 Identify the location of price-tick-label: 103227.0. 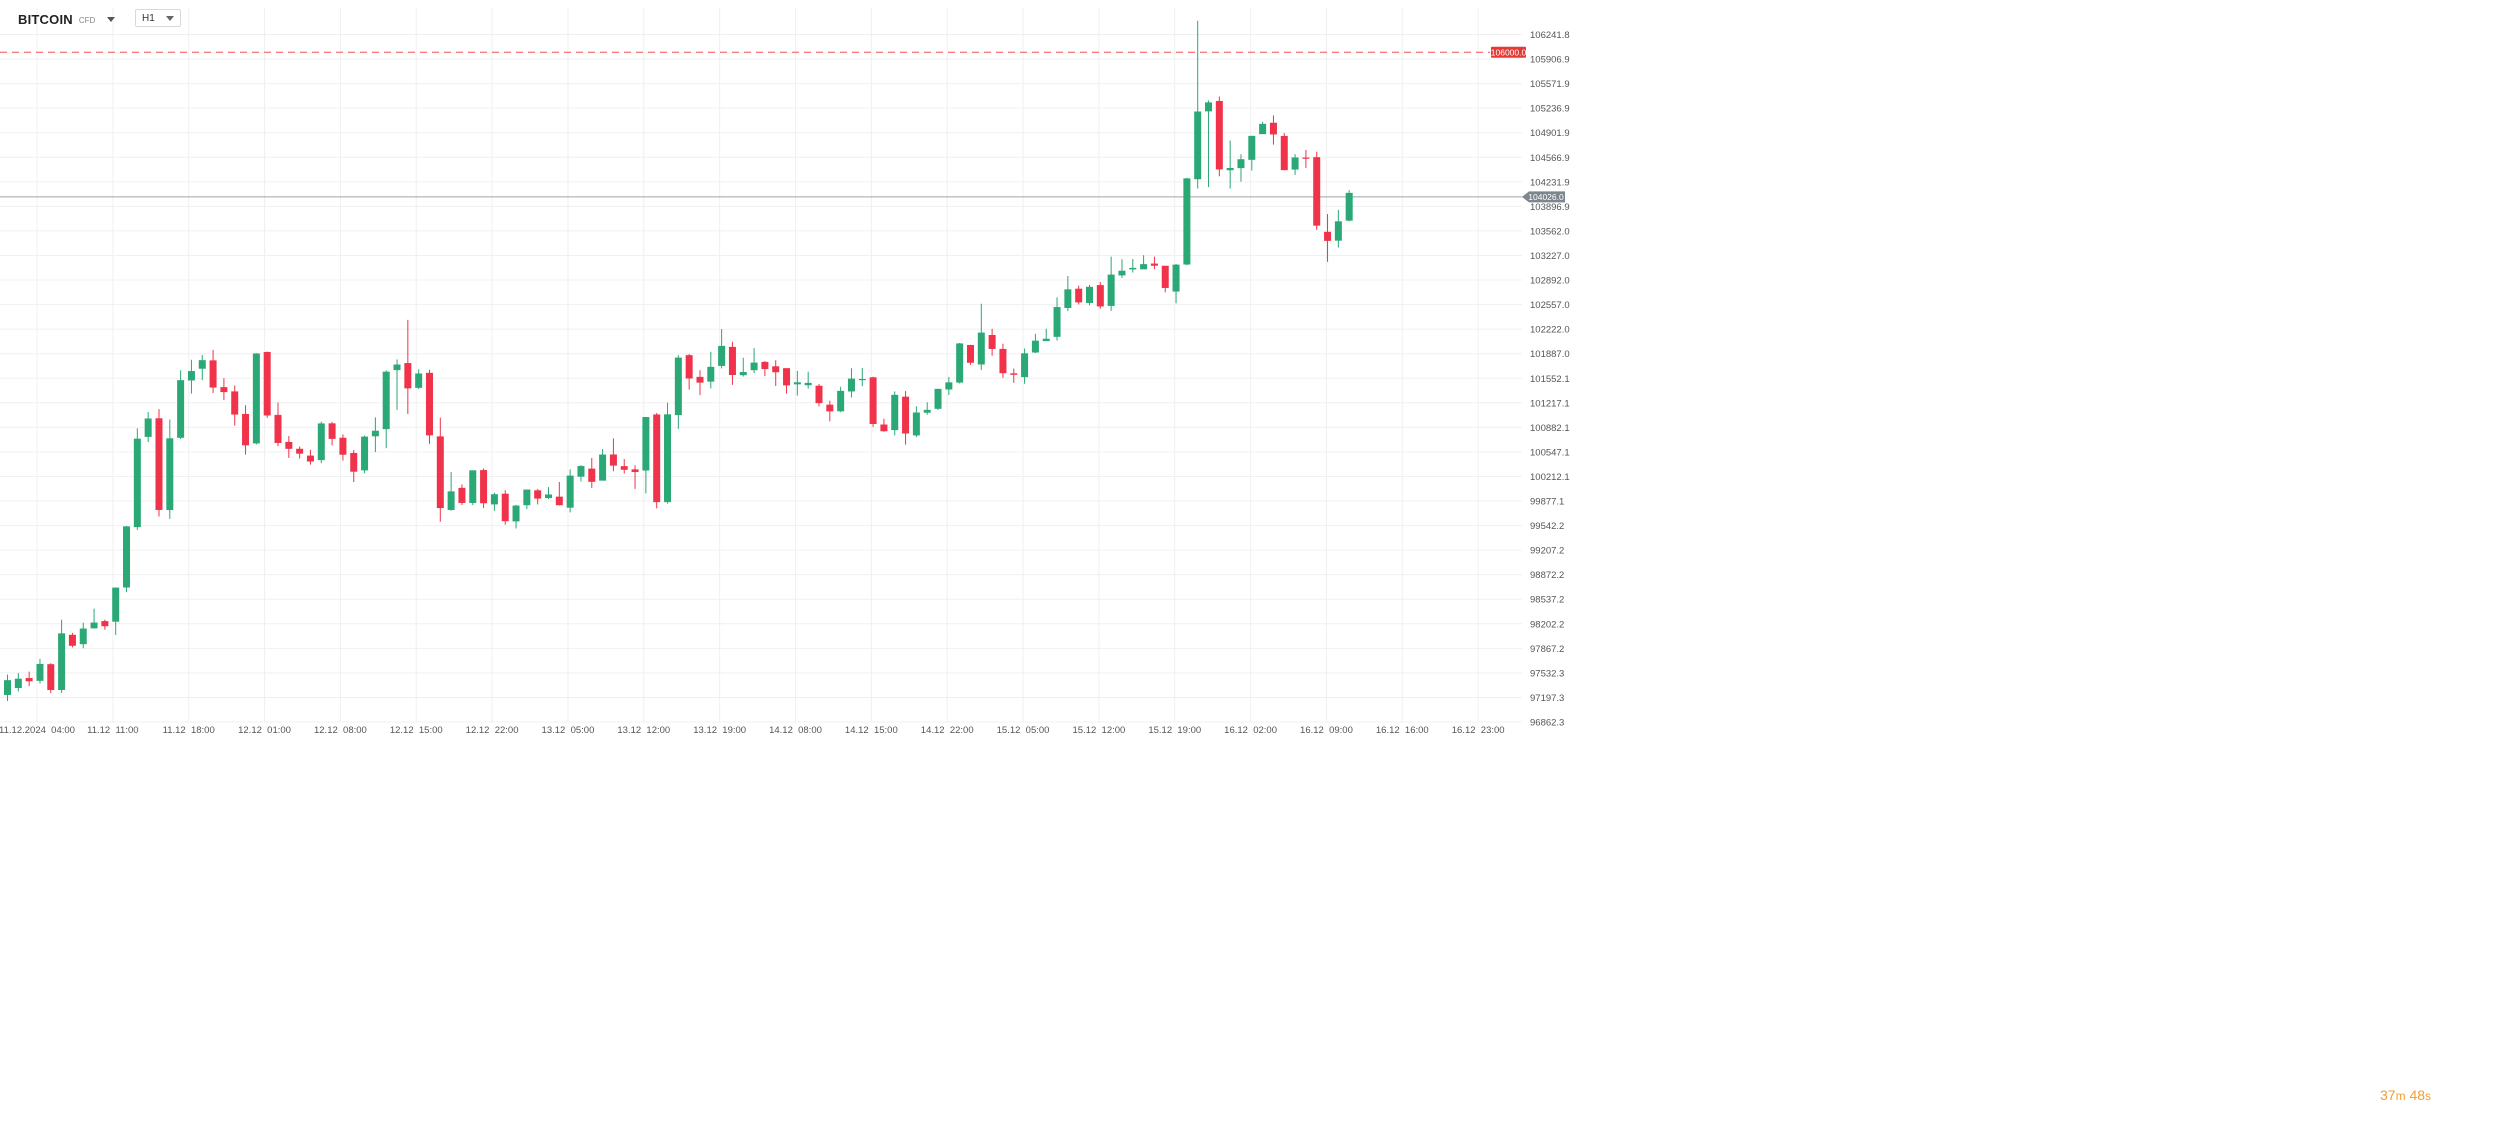
(1550, 256).